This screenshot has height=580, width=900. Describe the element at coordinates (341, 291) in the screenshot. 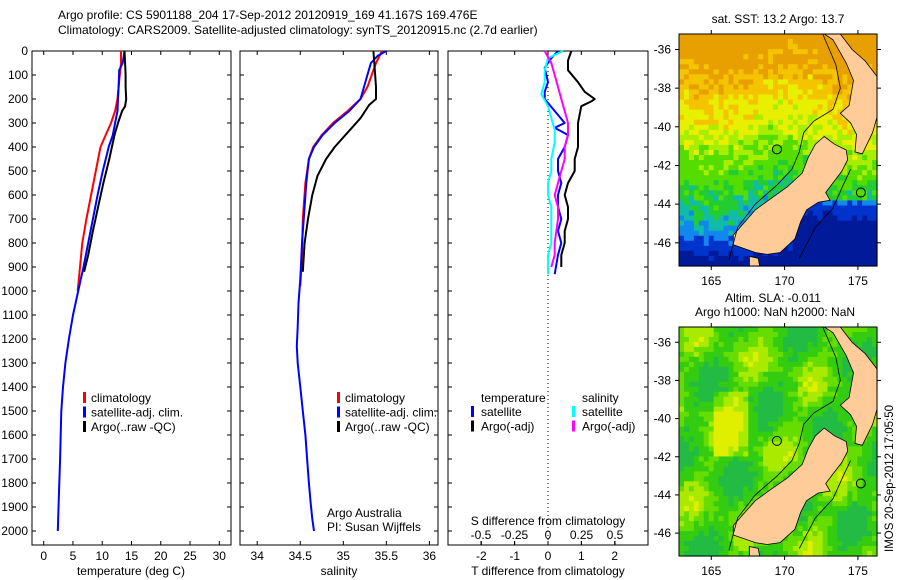

I see `series-line-satellite-adj-clim-` at that location.